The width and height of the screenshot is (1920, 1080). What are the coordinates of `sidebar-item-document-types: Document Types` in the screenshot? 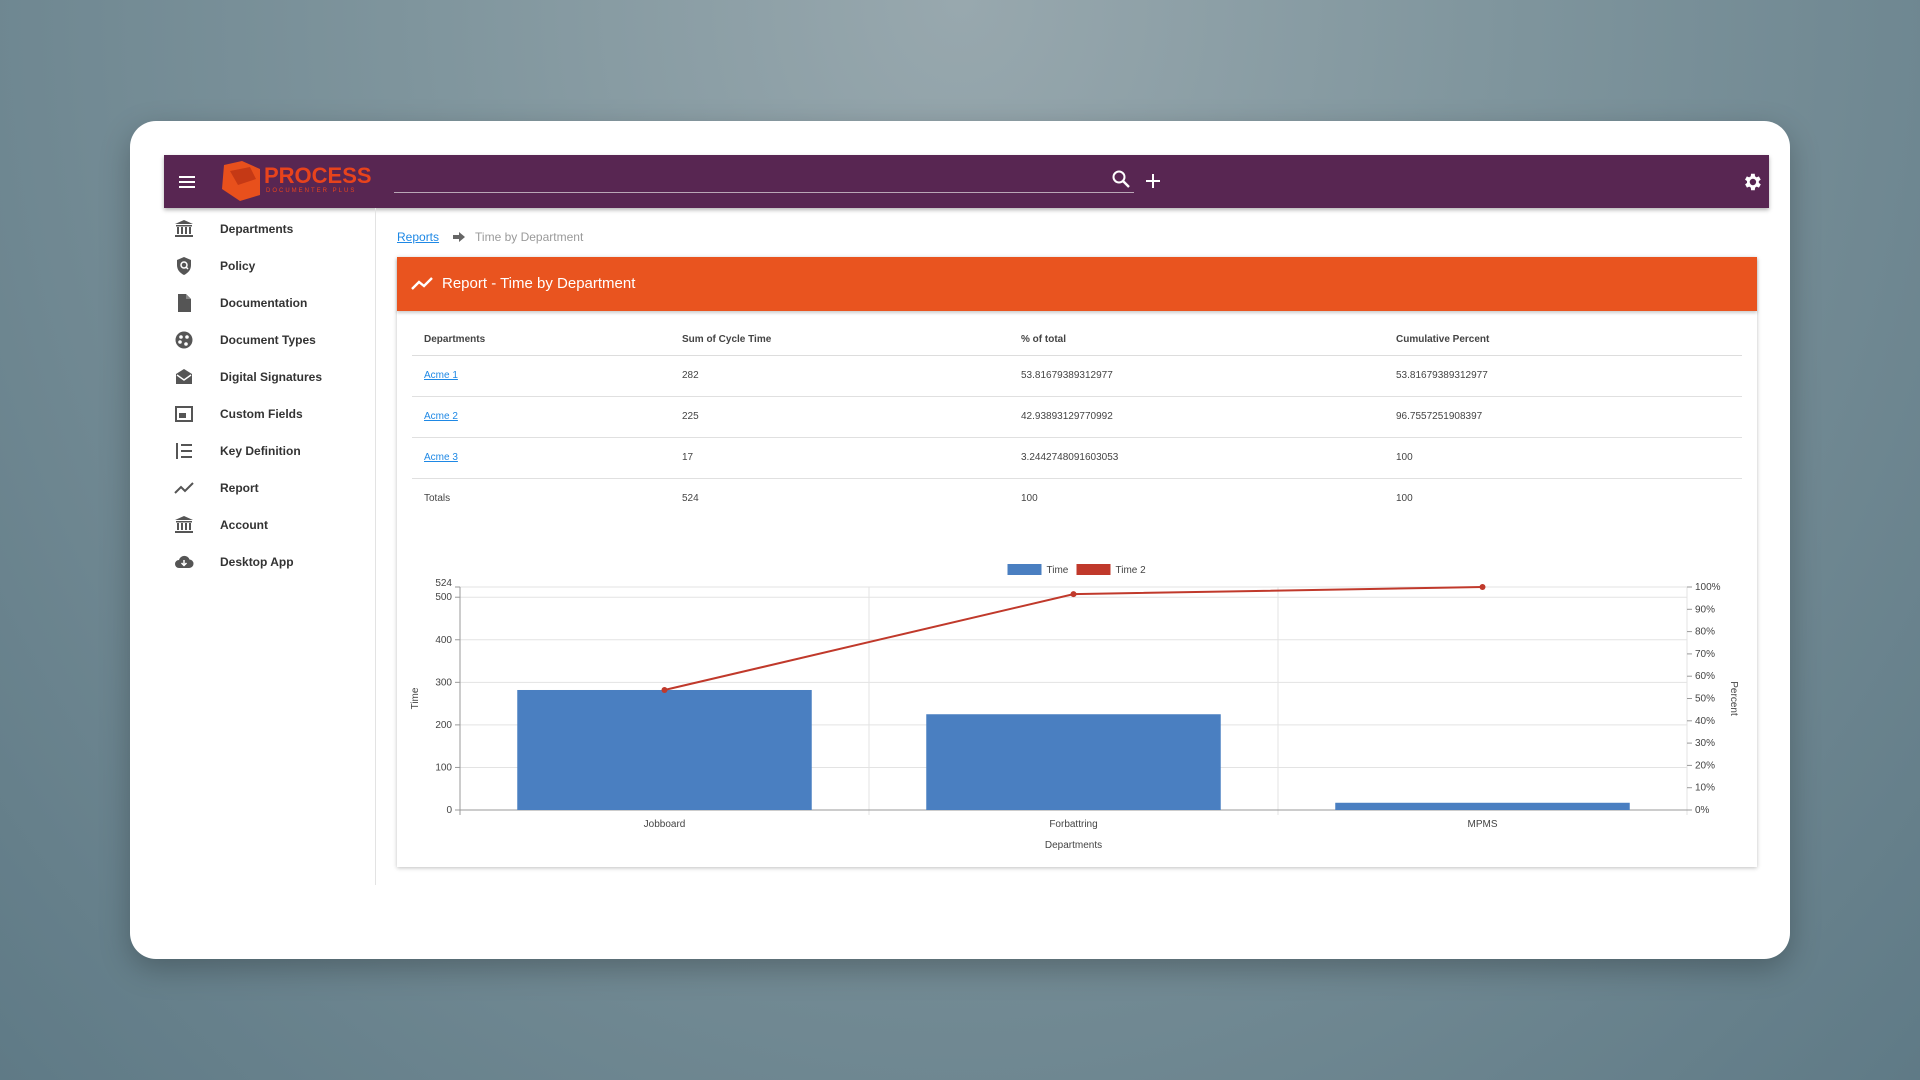 It's located at (270, 339).